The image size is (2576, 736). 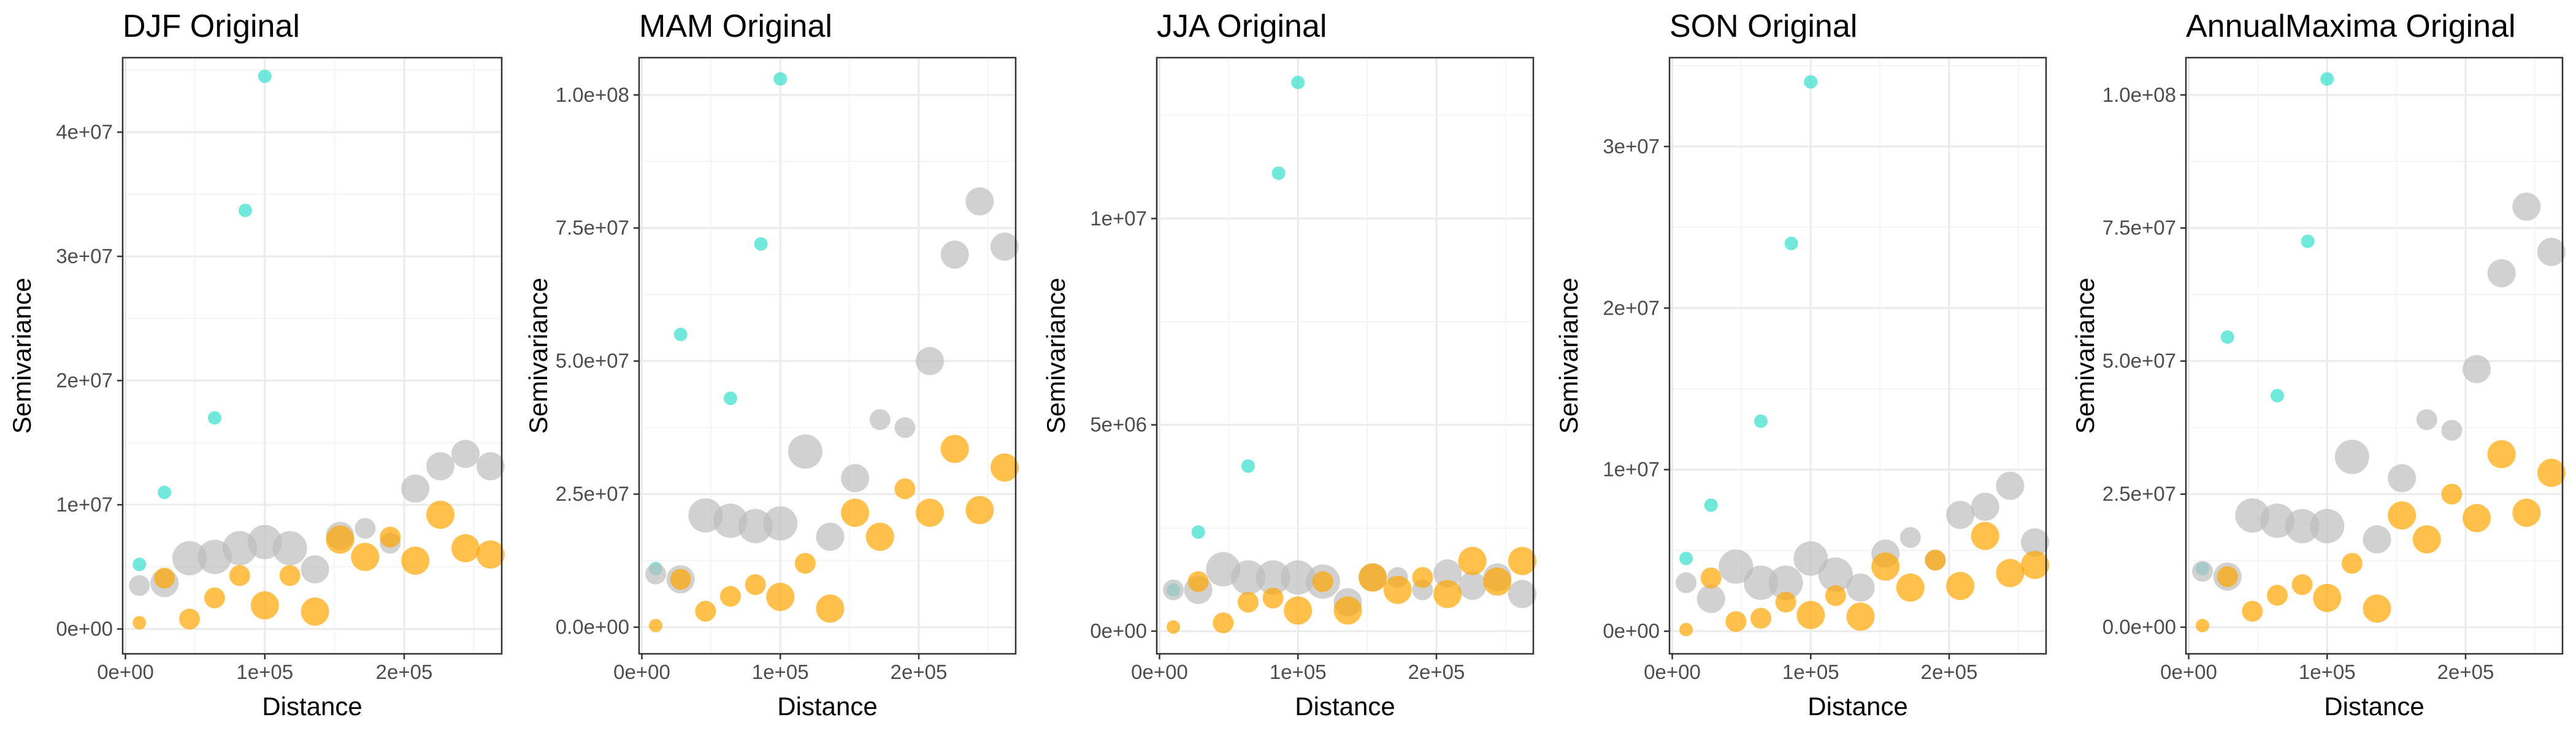 What do you see at coordinates (735, 26) in the screenshot?
I see `chart-title: MAM Original` at bounding box center [735, 26].